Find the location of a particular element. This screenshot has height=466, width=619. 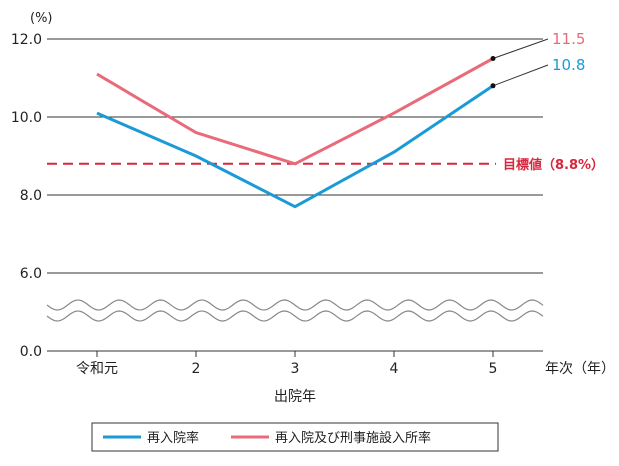

axis-break-wave-bottom is located at coordinates (295, 316).